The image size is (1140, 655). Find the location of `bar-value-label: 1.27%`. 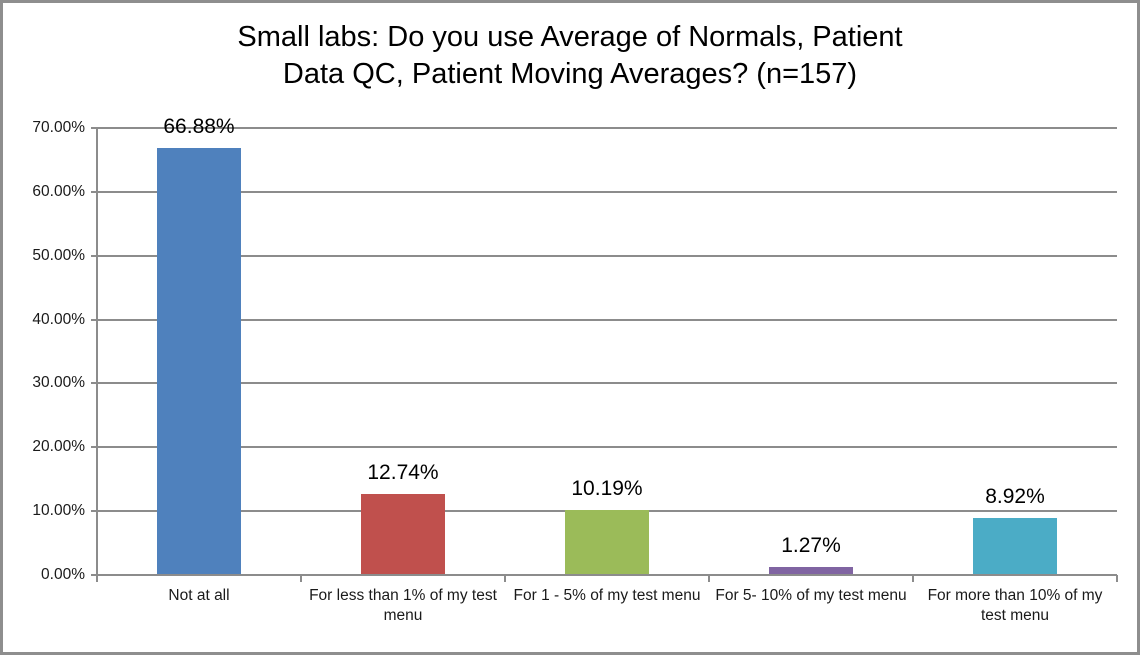

bar-value-label: 1.27% is located at coordinates (811, 545).